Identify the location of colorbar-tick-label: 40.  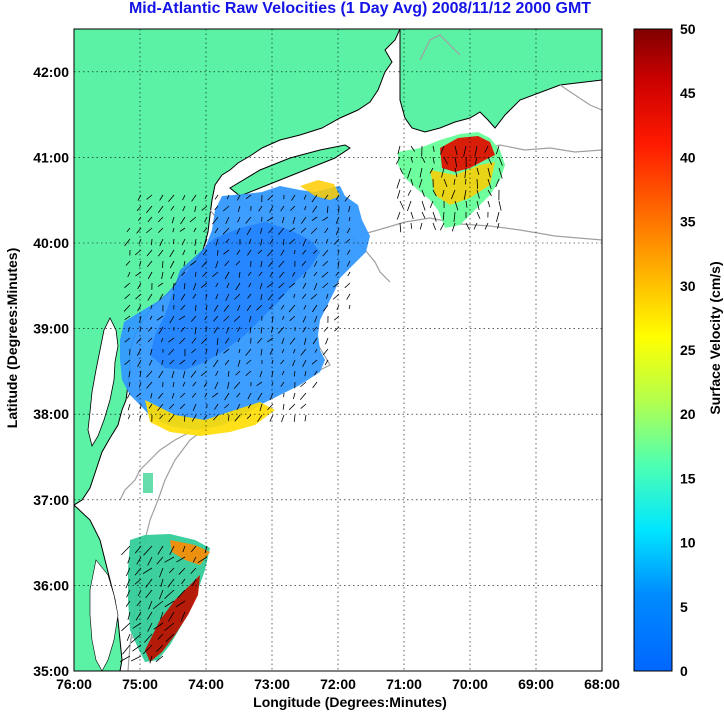
(688, 157).